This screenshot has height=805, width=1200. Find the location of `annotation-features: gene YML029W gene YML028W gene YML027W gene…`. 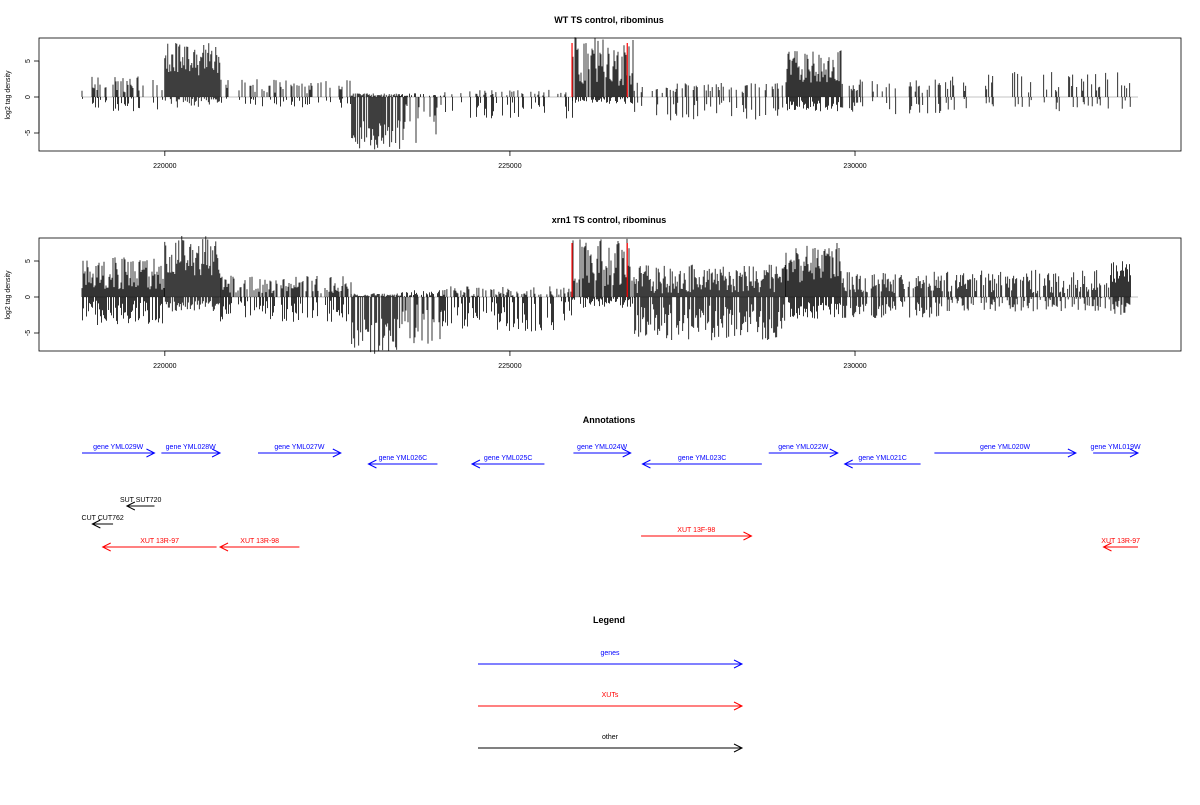

annotation-features: gene YML029W gene YML028W gene YML027W gene… is located at coordinates (611, 498).